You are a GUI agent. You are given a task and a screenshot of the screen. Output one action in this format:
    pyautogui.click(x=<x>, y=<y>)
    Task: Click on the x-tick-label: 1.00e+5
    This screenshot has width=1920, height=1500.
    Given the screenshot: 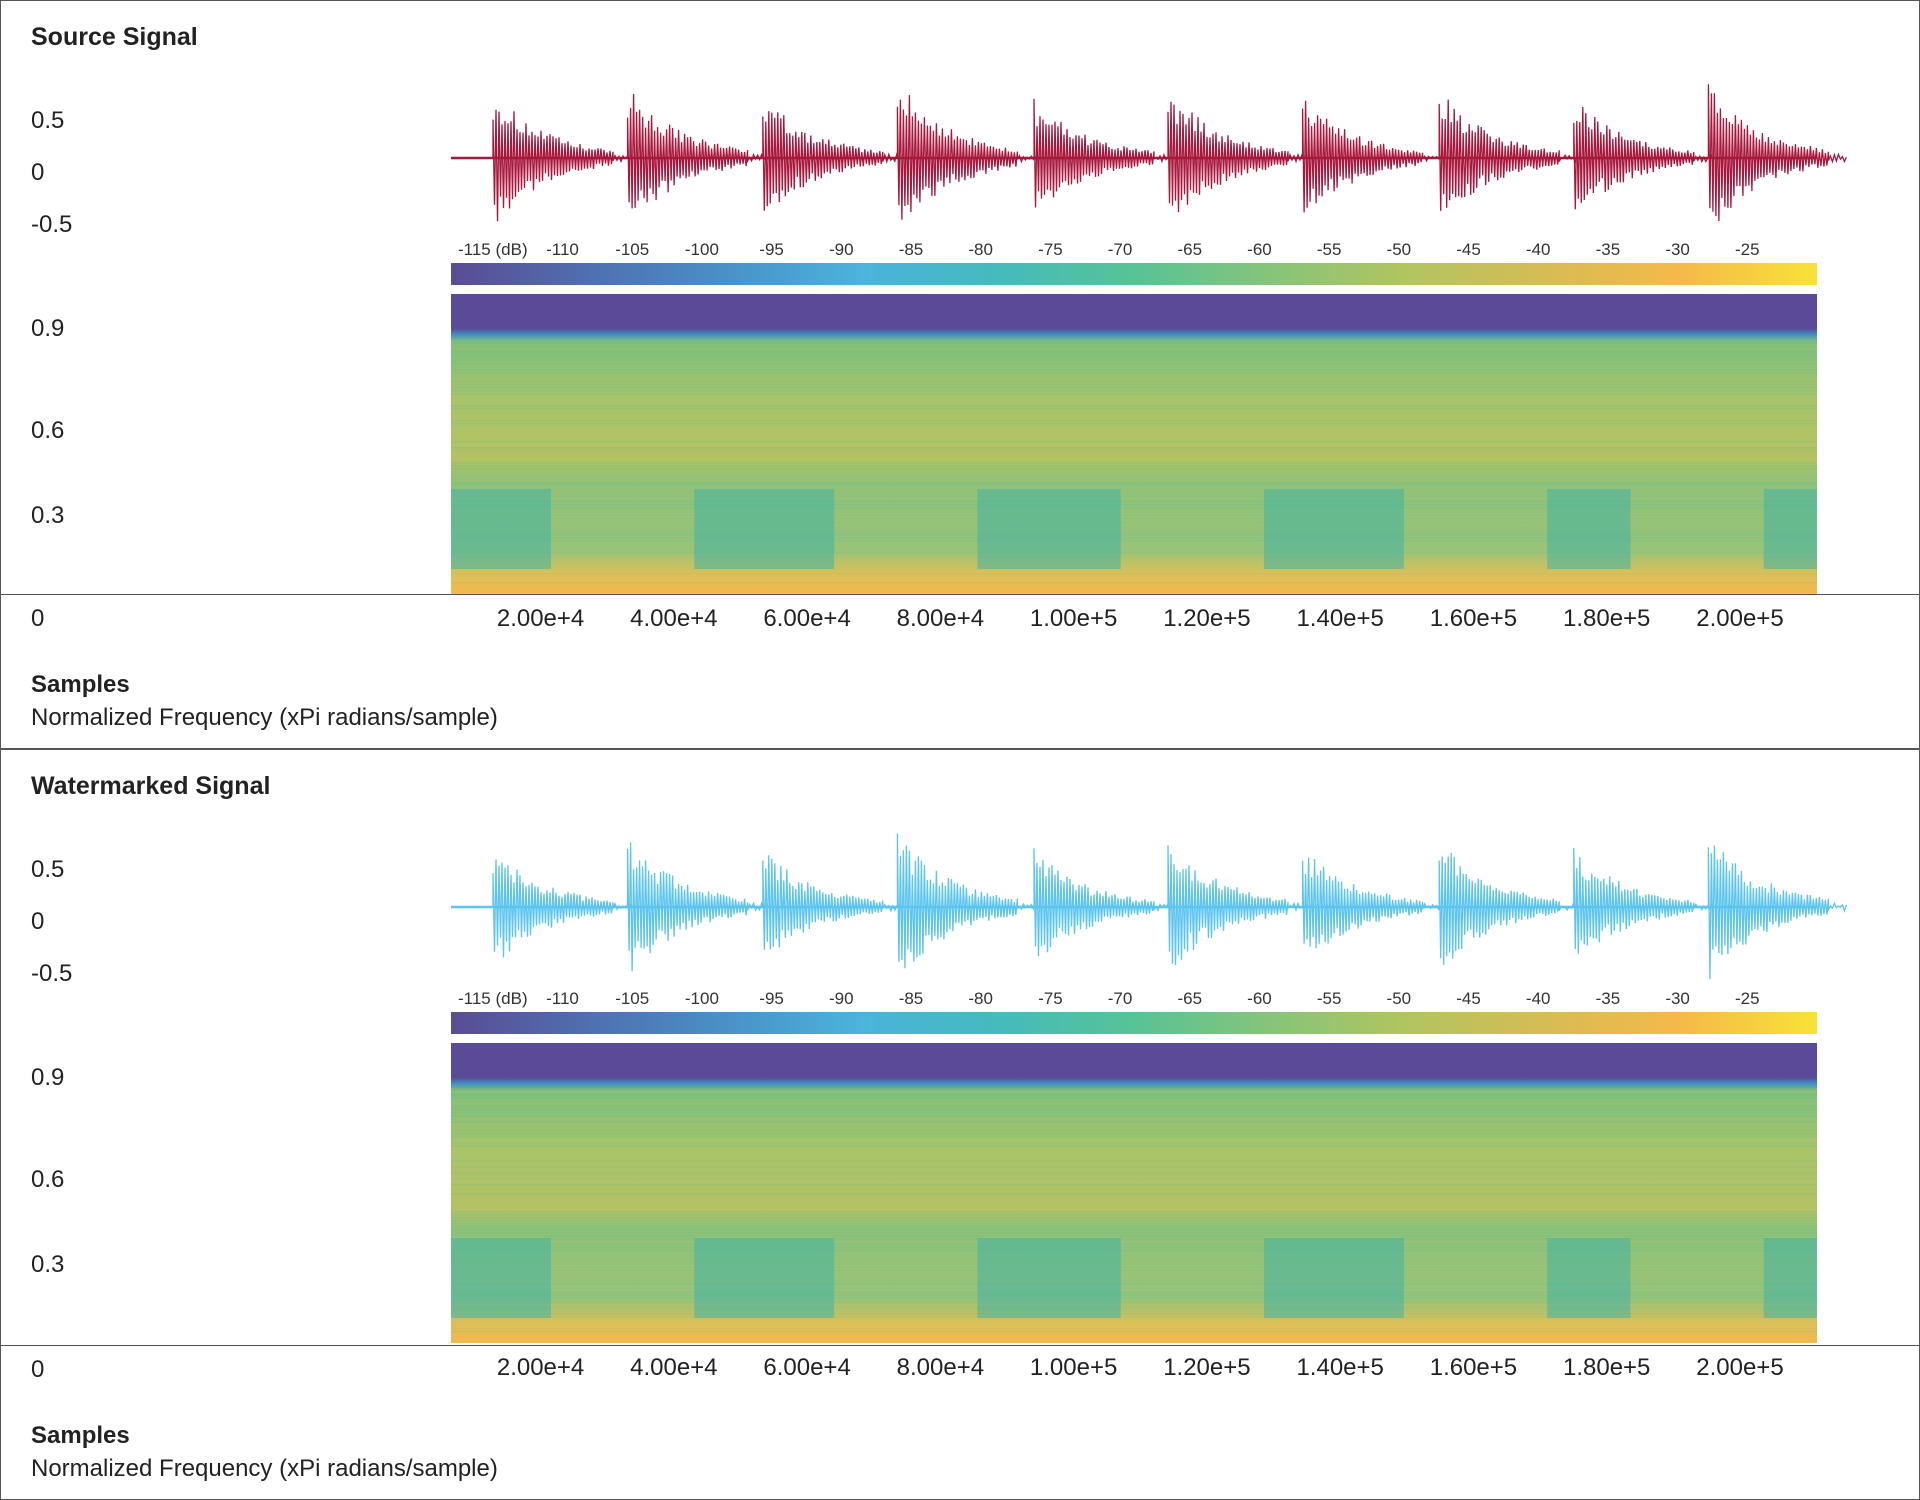 What is the action you would take?
    pyautogui.click(x=1073, y=618)
    